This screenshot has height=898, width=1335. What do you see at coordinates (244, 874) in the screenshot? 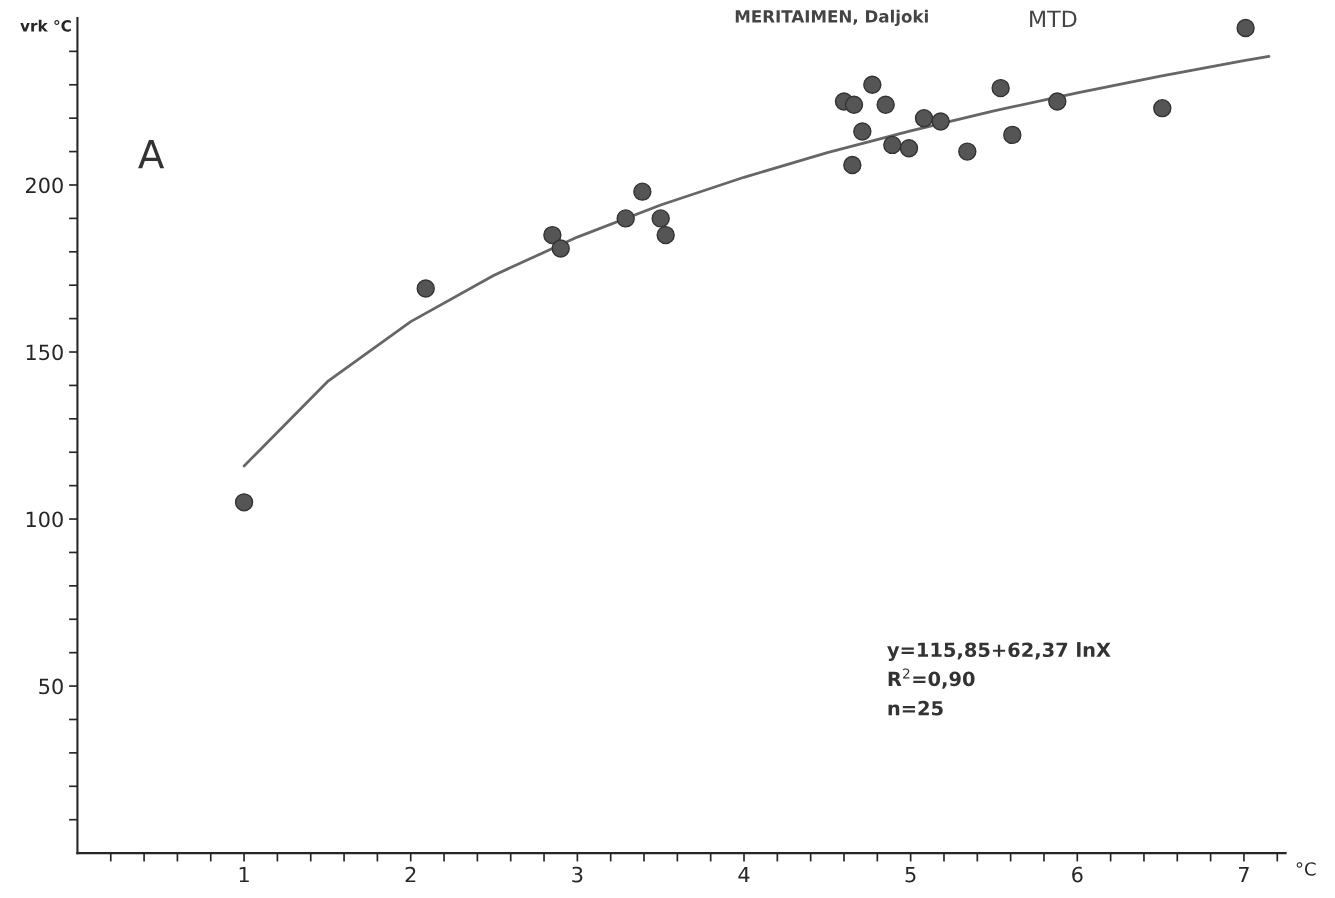
I see `x-tick-label: 1` at bounding box center [244, 874].